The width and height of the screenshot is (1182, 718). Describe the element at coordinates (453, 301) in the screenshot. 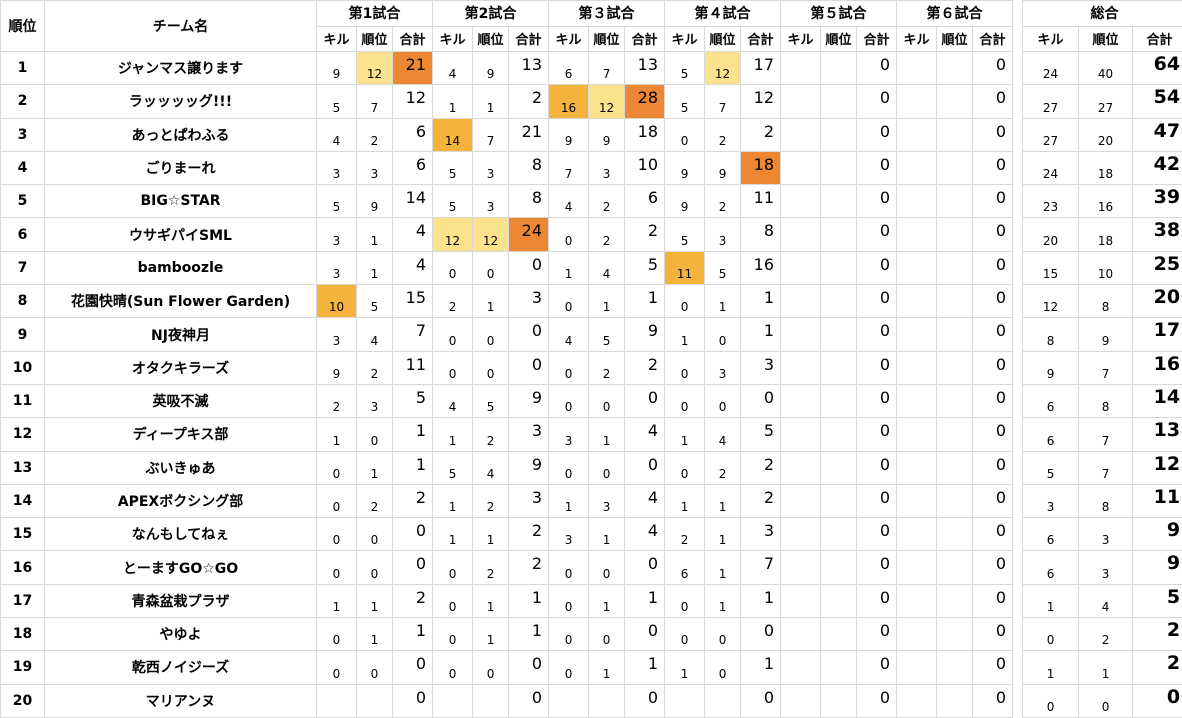

I see `kill-cell: 2` at that location.